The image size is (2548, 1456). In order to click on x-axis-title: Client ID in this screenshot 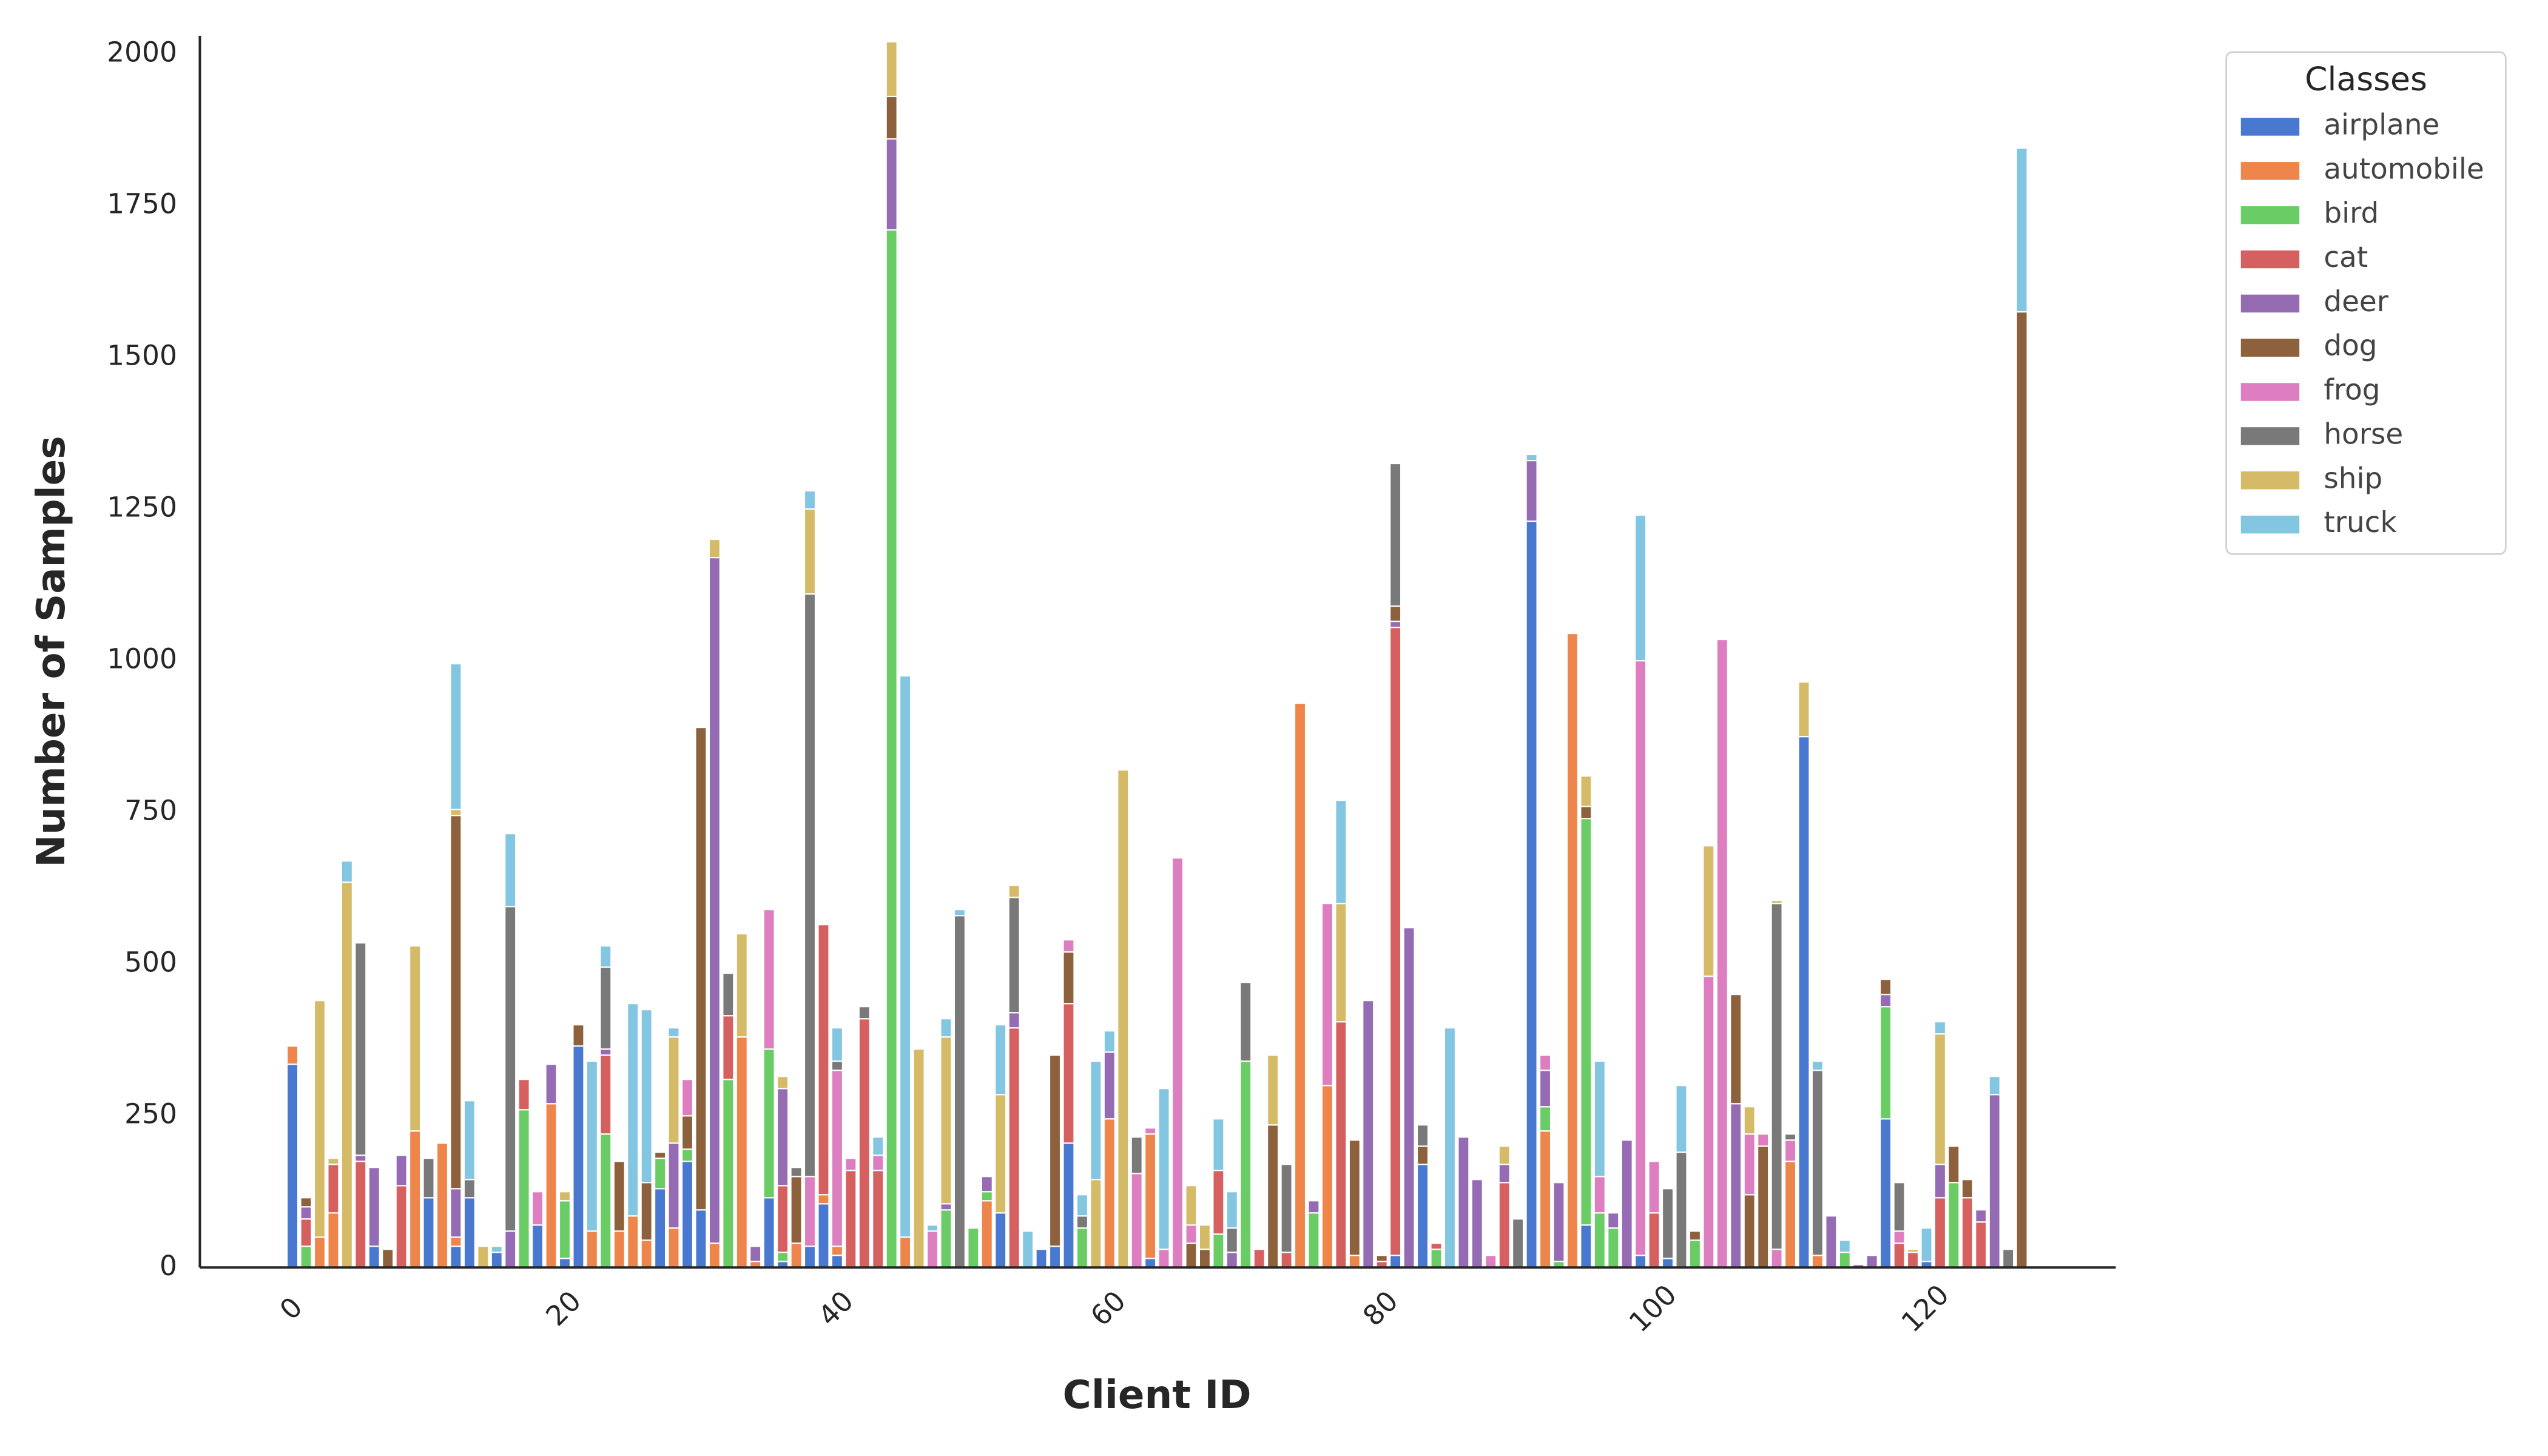, I will do `click(1157, 1395)`.